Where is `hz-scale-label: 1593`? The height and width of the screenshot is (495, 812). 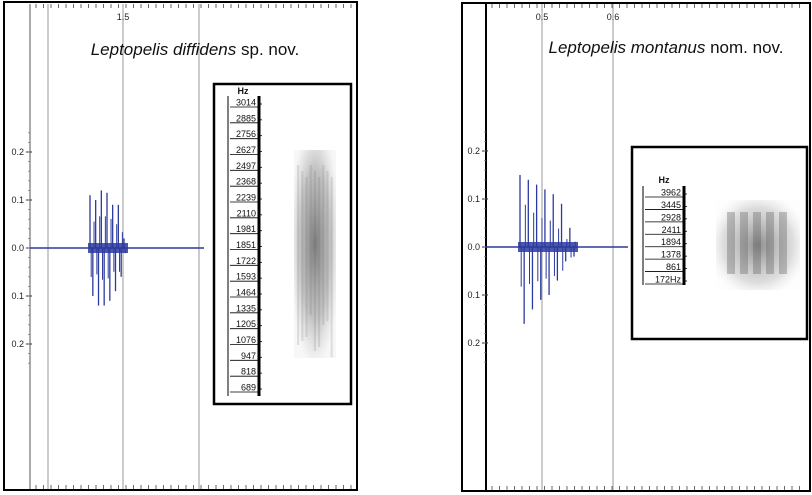
hz-scale-label: 1593 is located at coordinates (246, 277).